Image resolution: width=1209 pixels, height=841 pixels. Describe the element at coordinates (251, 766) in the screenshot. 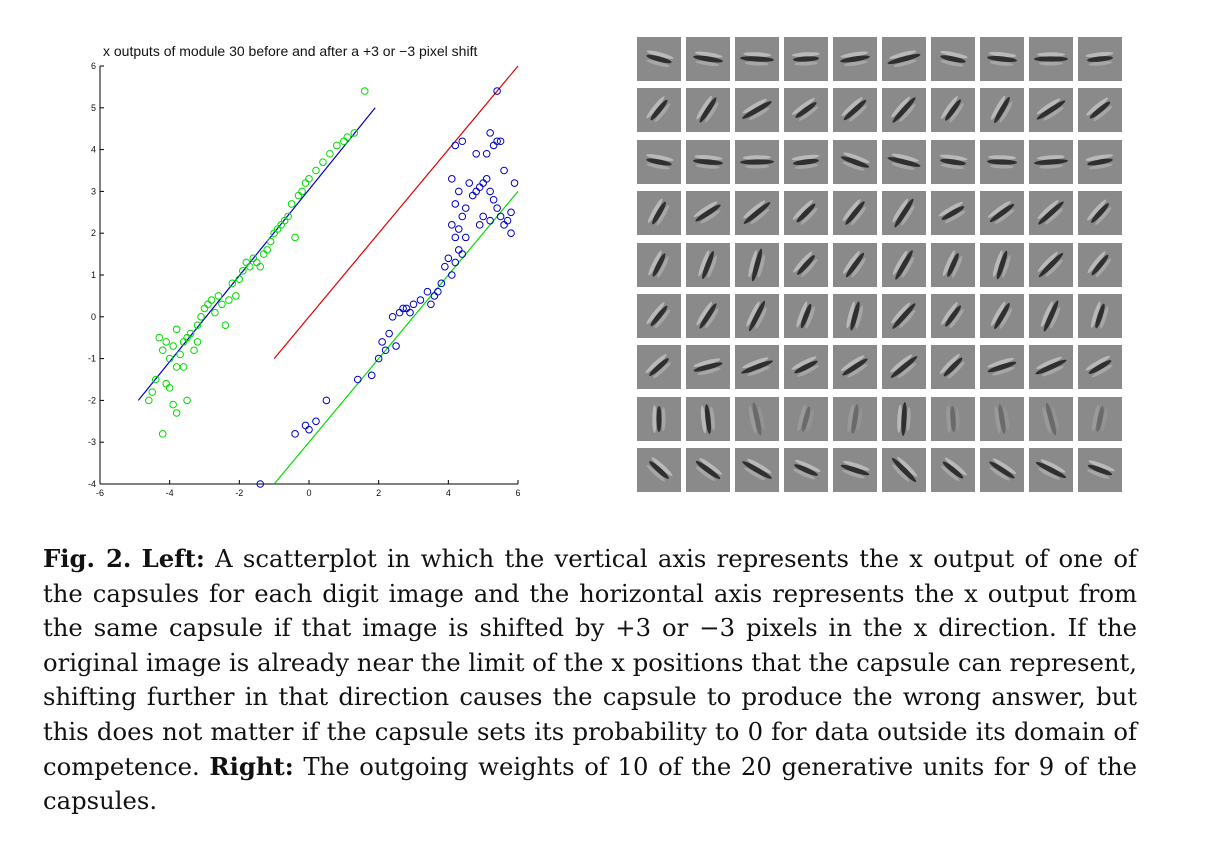

I see `right-label: Right:` at that location.